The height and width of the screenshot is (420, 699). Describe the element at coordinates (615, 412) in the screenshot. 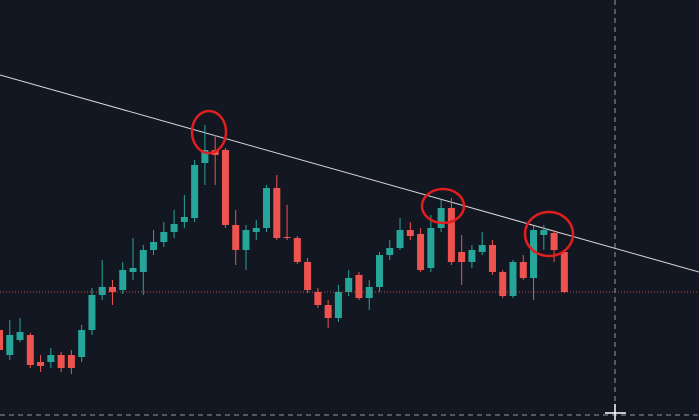

I see `cursor` at that location.